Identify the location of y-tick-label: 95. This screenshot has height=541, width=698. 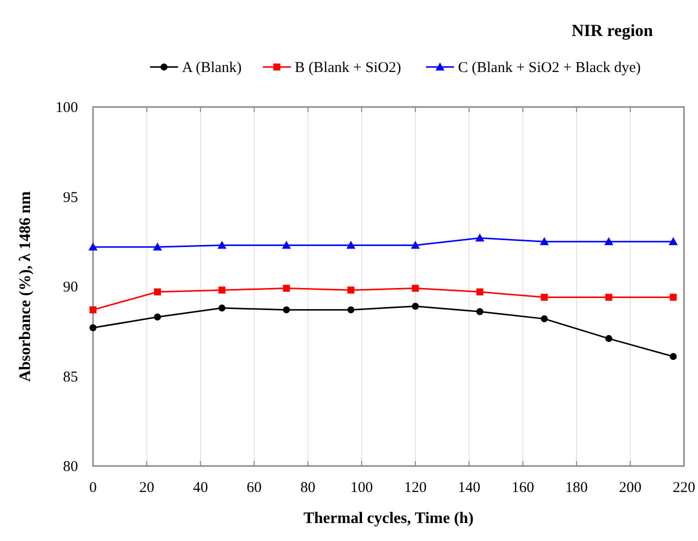
(70, 198).